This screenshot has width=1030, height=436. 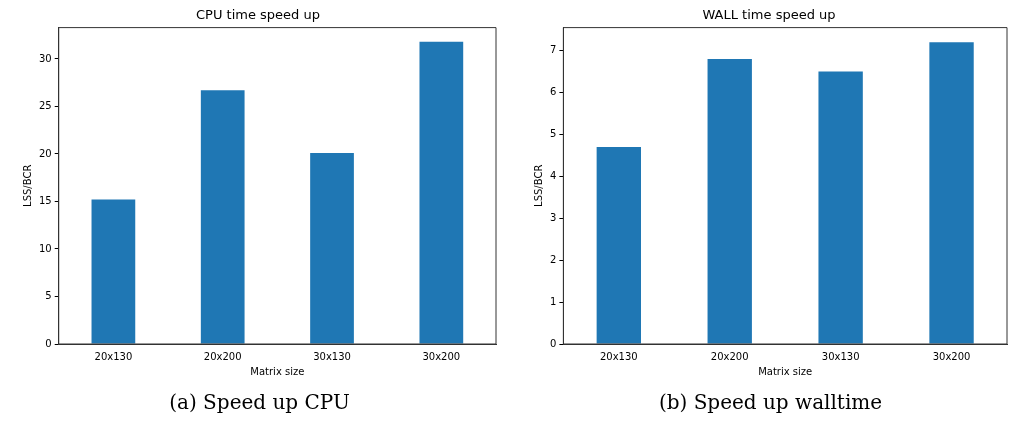 I want to click on y-tick-label: 1, so click(x=552, y=301).